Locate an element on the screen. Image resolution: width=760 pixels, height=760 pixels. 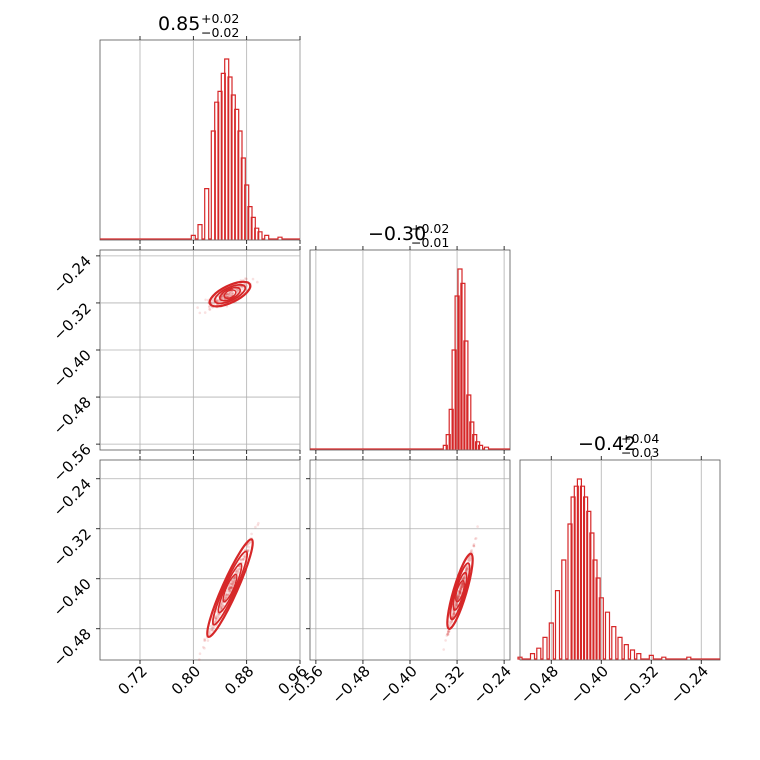
title-upper-error: +0.02 is located at coordinates (430, 228).